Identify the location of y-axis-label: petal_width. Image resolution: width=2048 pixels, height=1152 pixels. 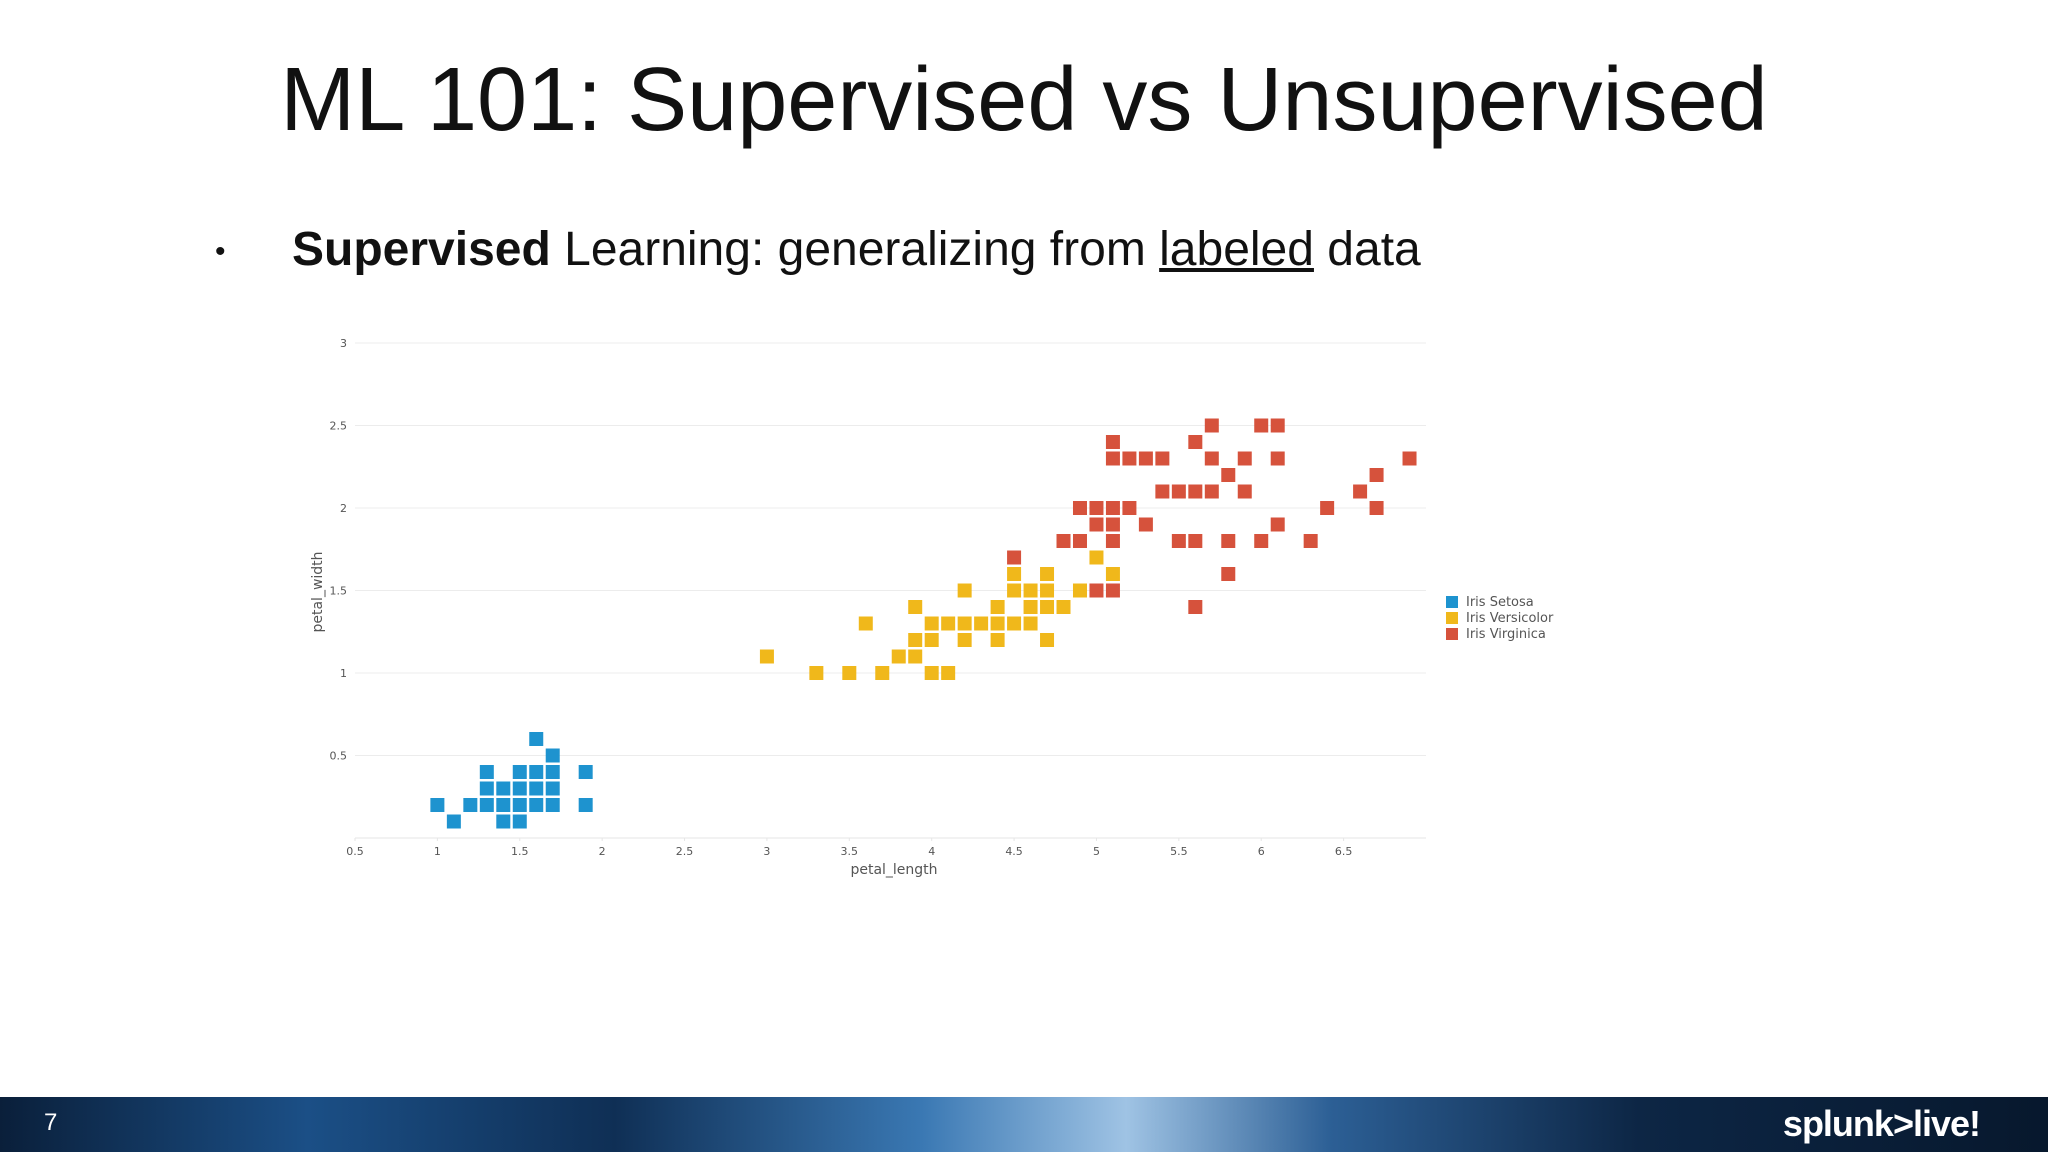
(318, 591).